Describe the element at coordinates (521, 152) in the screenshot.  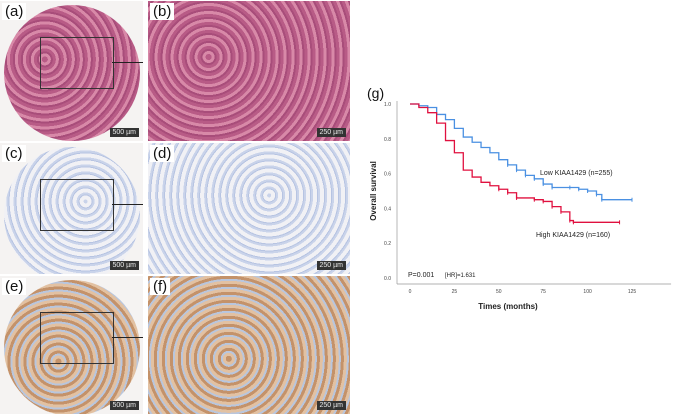
I see `survival-curve-low` at that location.